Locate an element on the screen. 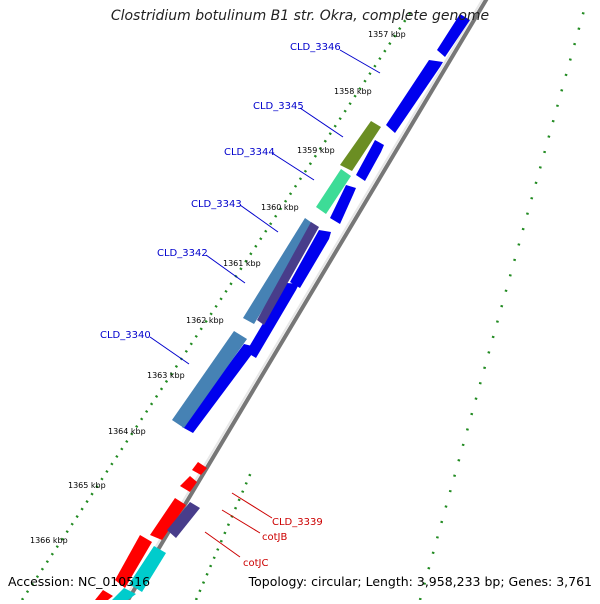 This screenshot has height=604, width=600. gene-label: CLD_3346 is located at coordinates (315, 47).